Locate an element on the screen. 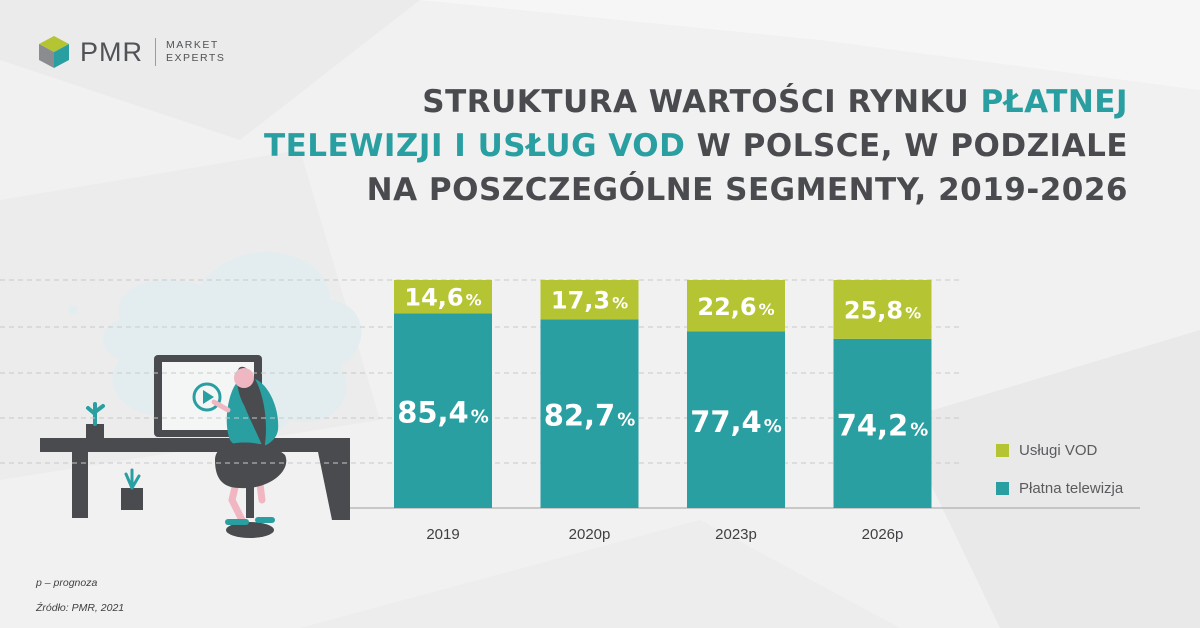  label-vod-2019: 14,6% is located at coordinates (442, 298).